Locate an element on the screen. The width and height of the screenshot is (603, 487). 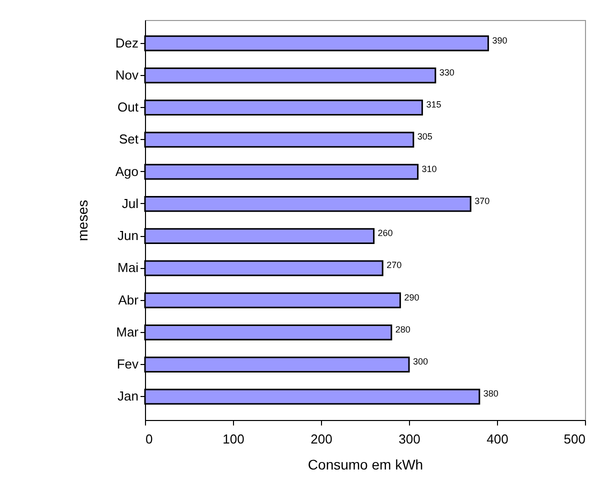
y-axis-title: meses is located at coordinates (82, 221).